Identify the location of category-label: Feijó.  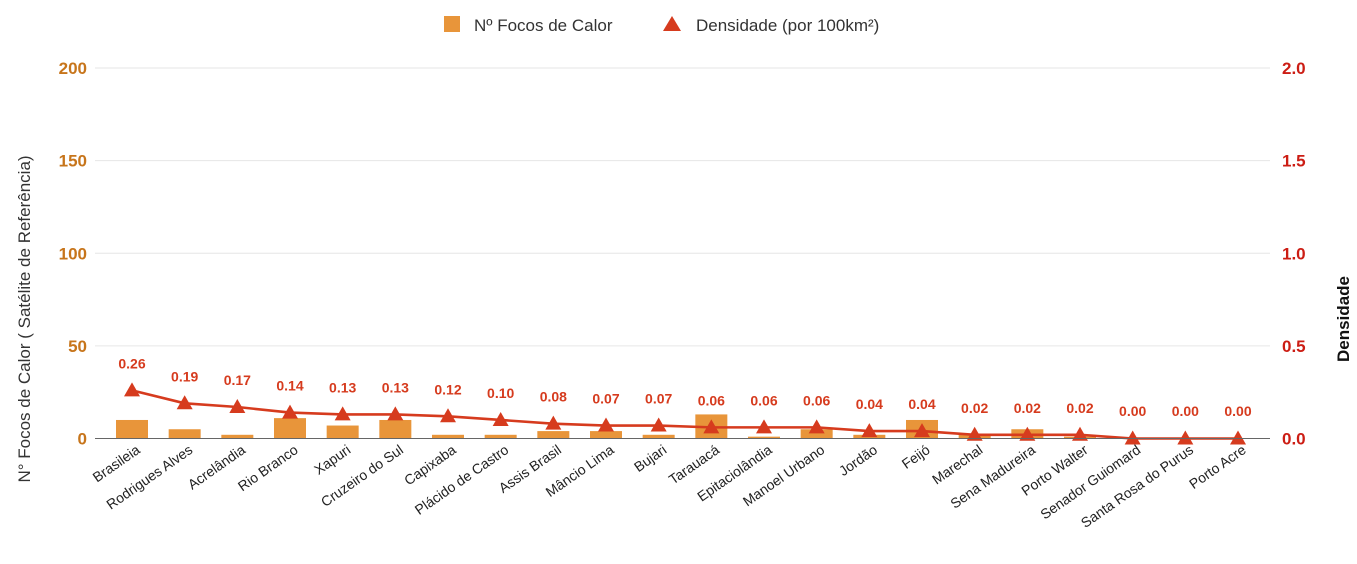
(916, 456).